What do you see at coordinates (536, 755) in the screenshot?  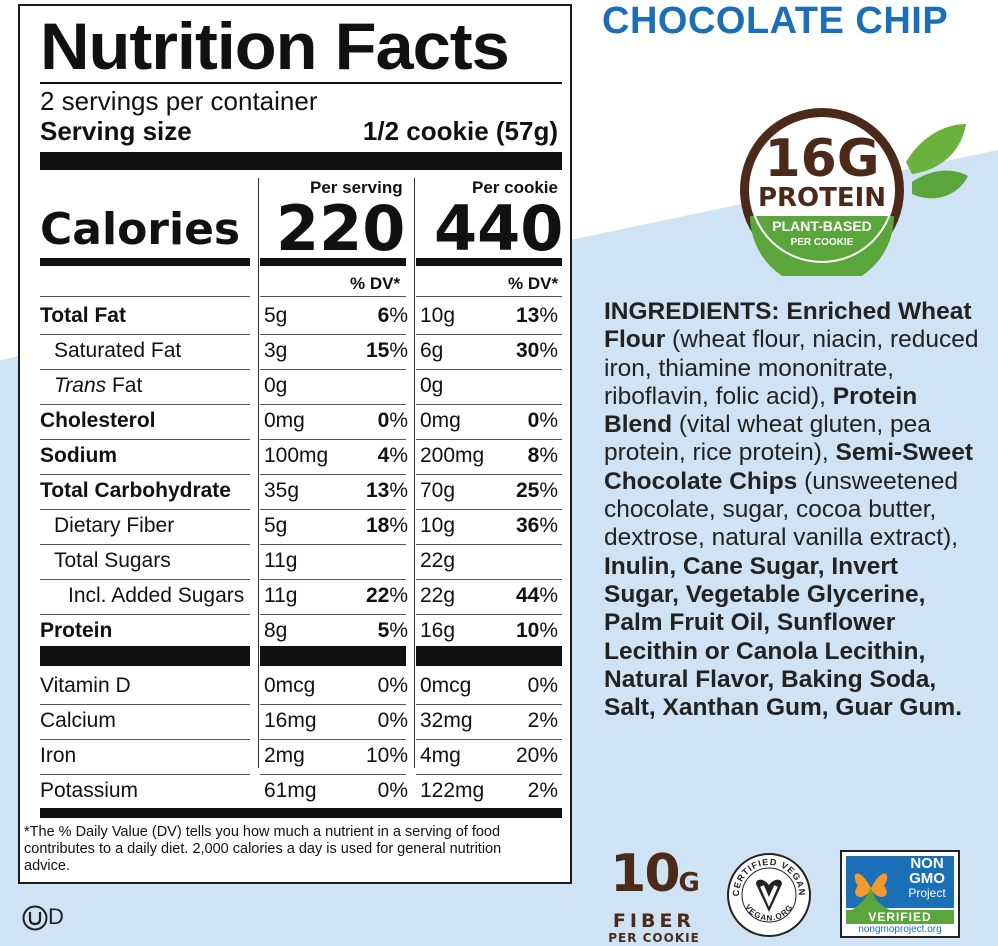 I see `vitamin-cookie-dv: 20%` at bounding box center [536, 755].